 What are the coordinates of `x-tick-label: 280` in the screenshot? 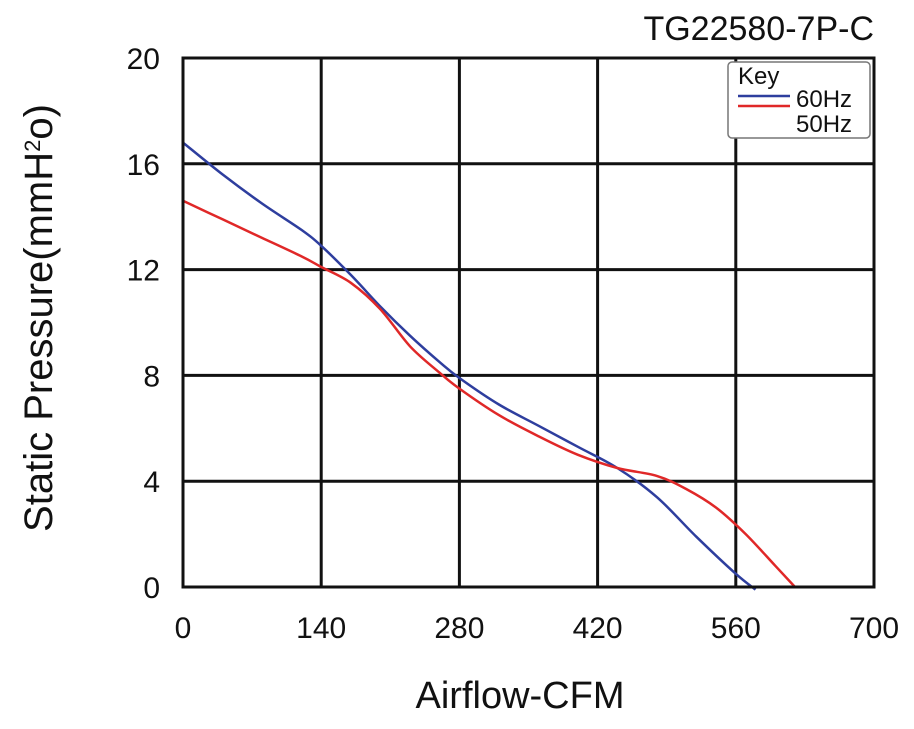 It's located at (459, 628).